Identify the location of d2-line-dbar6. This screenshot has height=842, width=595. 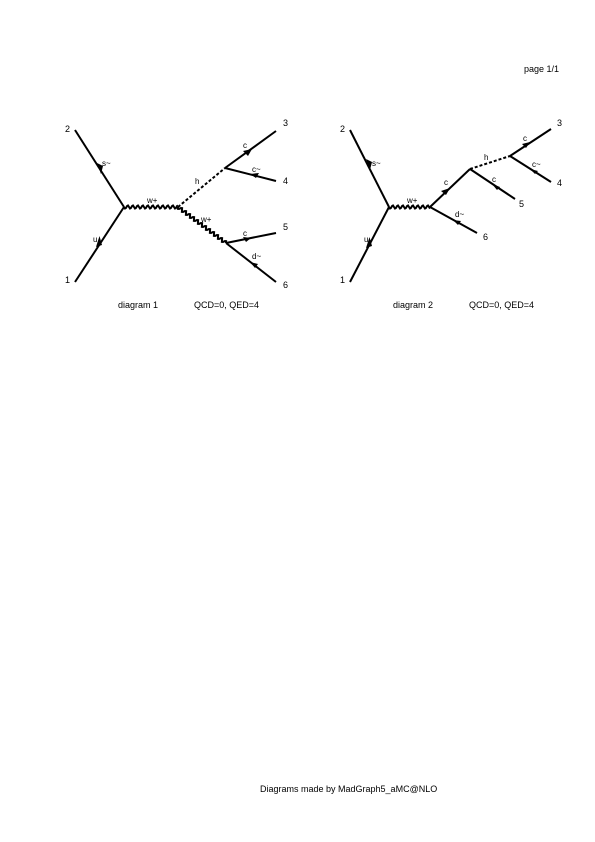
(453, 220).